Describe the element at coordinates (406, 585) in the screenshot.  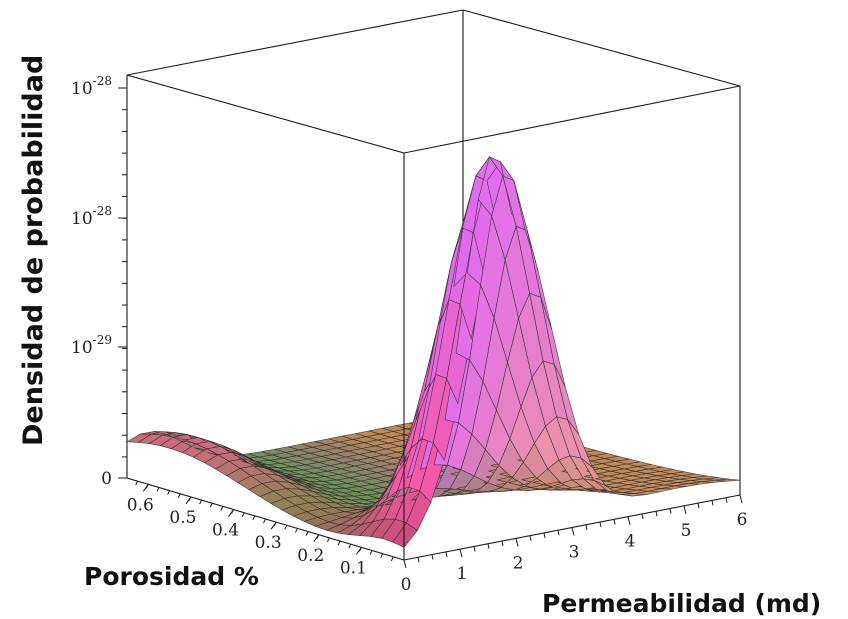
I see `x-tick-label: 0` at that location.